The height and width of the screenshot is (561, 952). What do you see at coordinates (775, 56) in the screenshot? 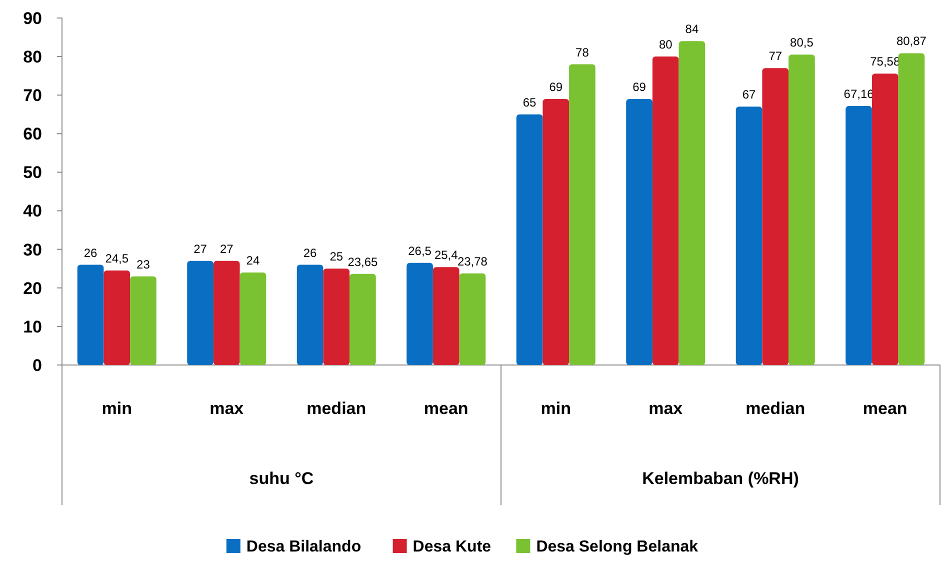
I see `data-label: 77` at bounding box center [775, 56].